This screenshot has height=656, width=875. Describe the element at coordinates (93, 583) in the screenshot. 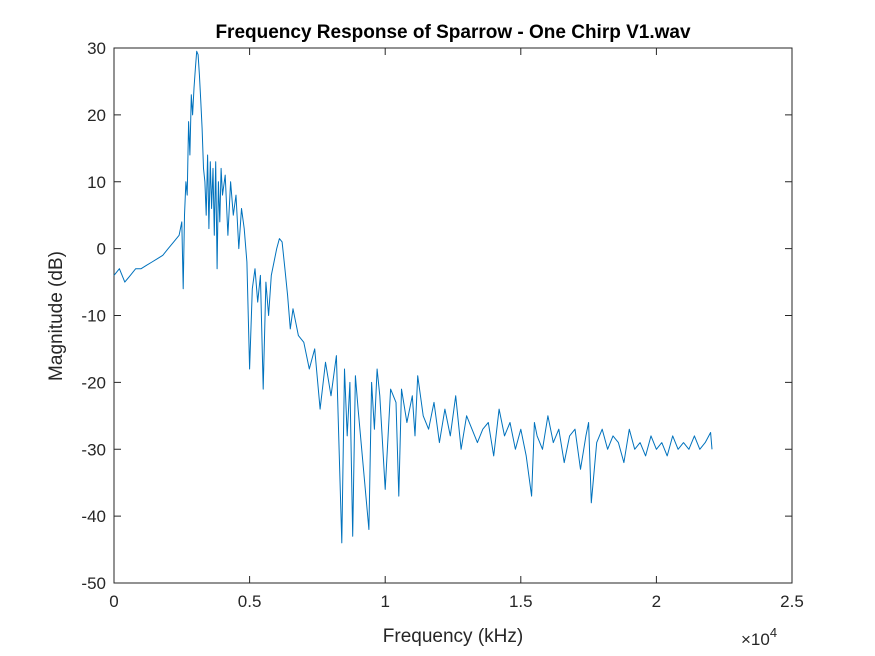

I see `y-tick-label: -50` at that location.